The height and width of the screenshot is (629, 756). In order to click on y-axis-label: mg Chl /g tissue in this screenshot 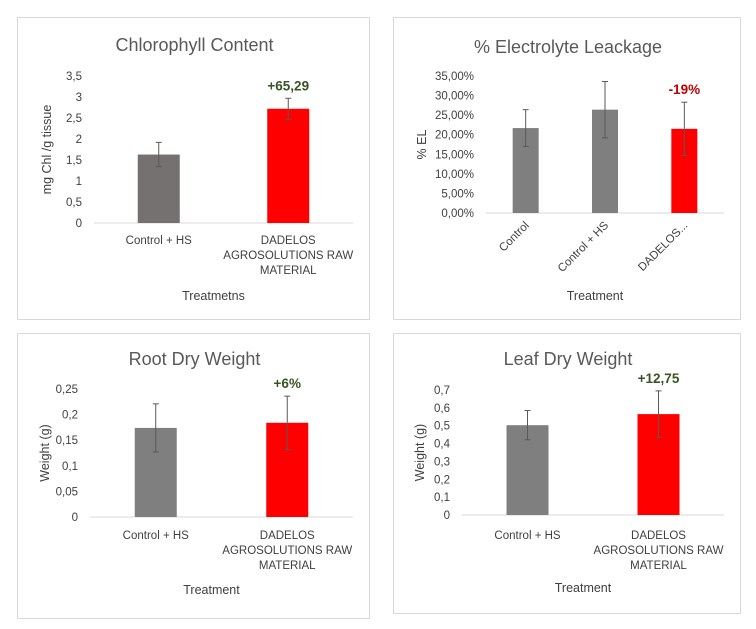, I will do `click(47, 150)`.